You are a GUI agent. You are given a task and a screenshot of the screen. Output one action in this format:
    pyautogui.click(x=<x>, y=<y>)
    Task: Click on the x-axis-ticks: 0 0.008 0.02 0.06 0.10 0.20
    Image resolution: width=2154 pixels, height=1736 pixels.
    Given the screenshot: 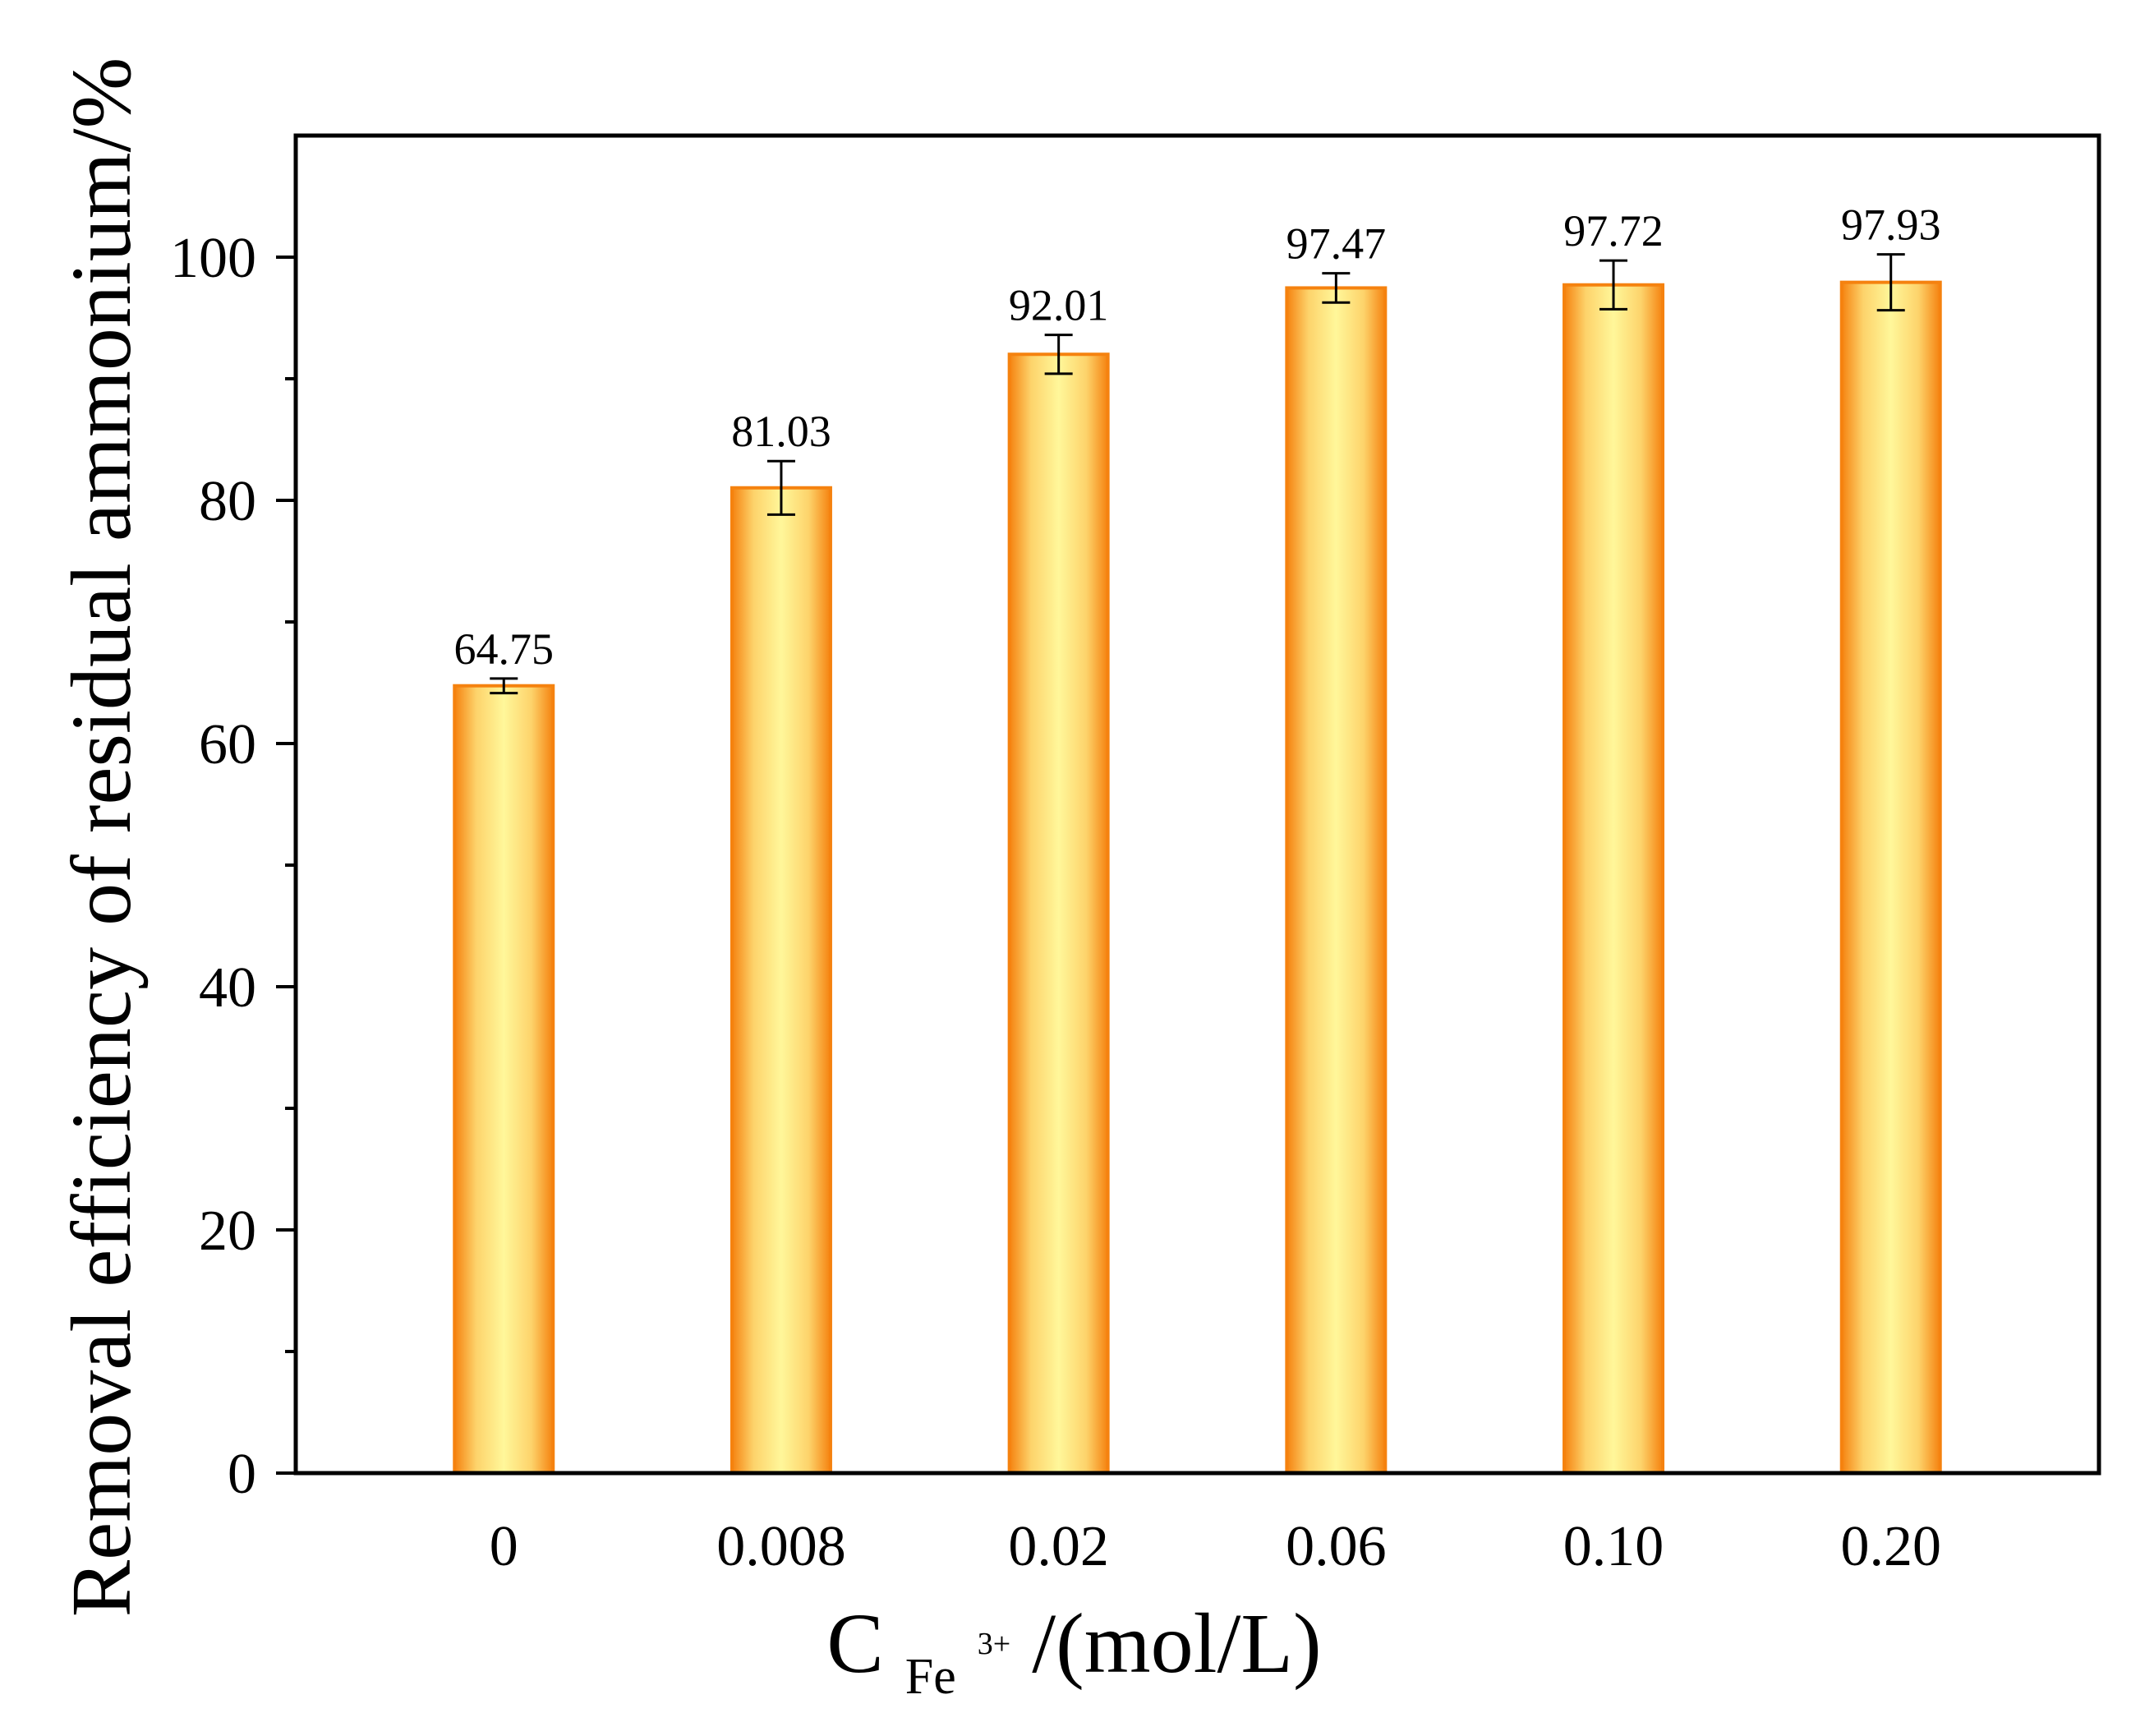 What is the action you would take?
    pyautogui.click(x=1216, y=1547)
    